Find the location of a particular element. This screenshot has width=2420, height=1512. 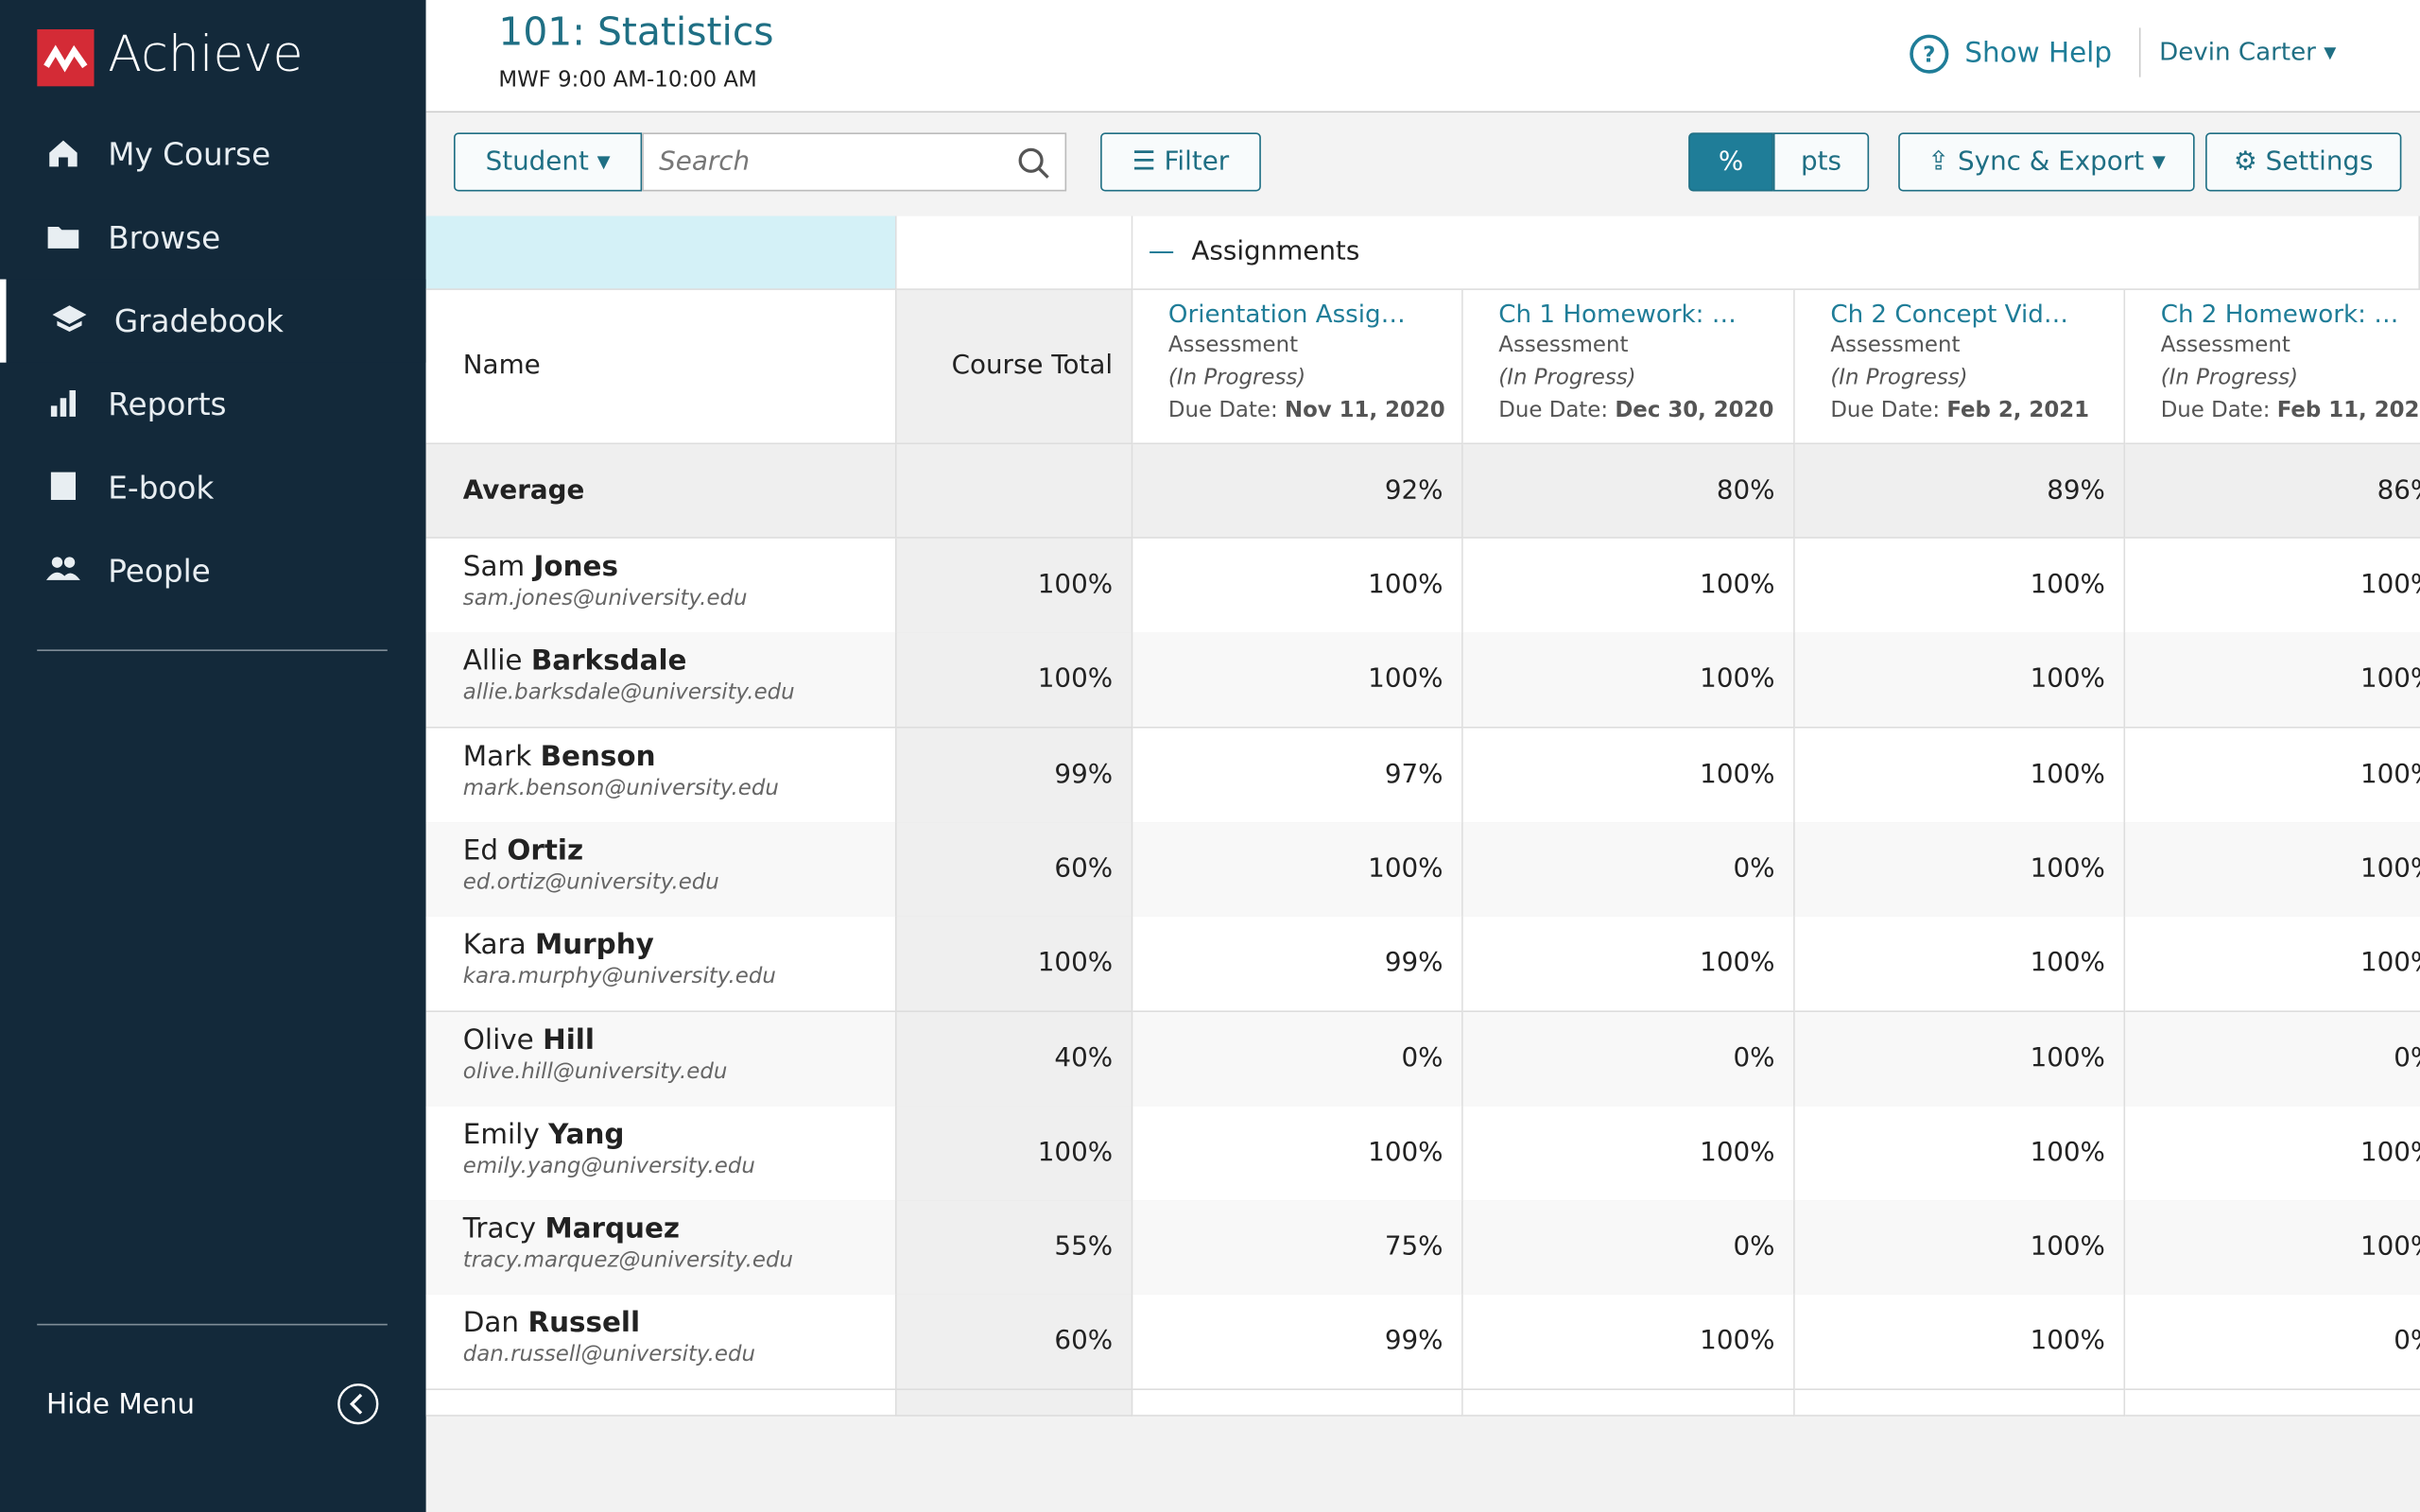

due-label: Due Date: is located at coordinates (1222, 410).